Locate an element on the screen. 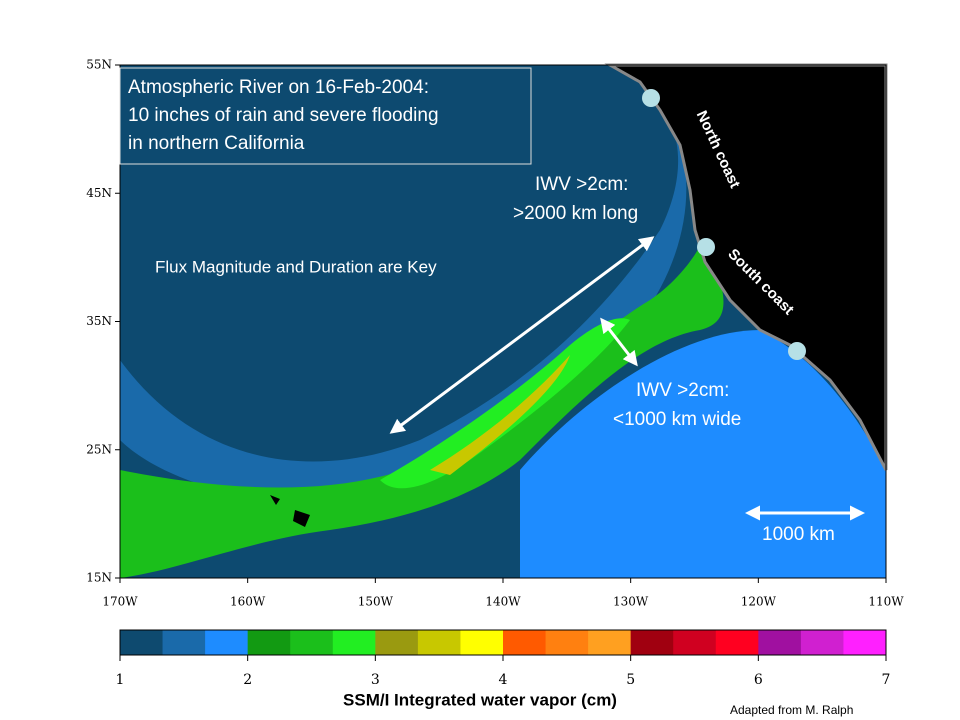 The height and width of the screenshot is (720, 960). colorbar-tick-label: 2 is located at coordinates (247, 680).